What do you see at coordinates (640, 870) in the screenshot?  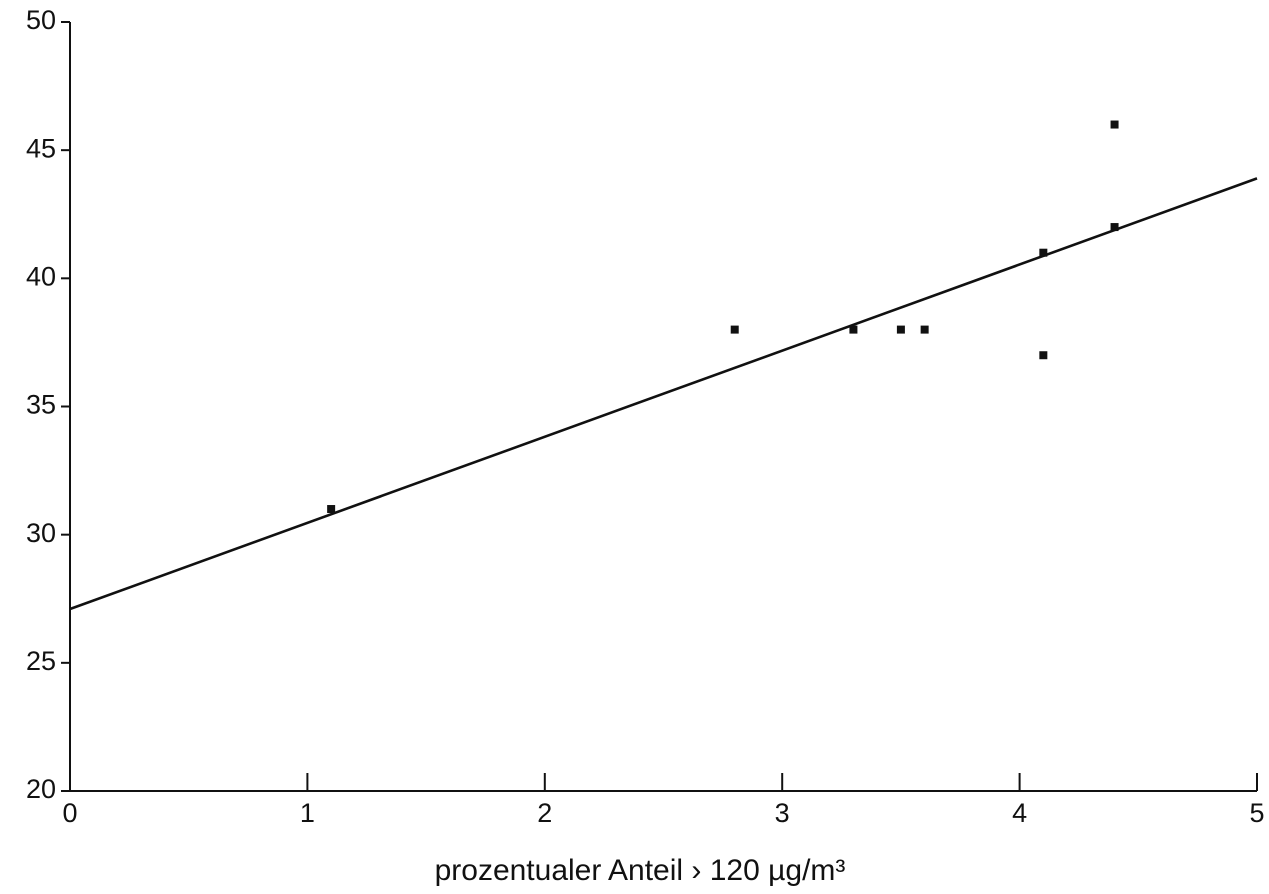 I see `x-axis-label: prozentualer Anteil › 120 µg/m³` at bounding box center [640, 870].